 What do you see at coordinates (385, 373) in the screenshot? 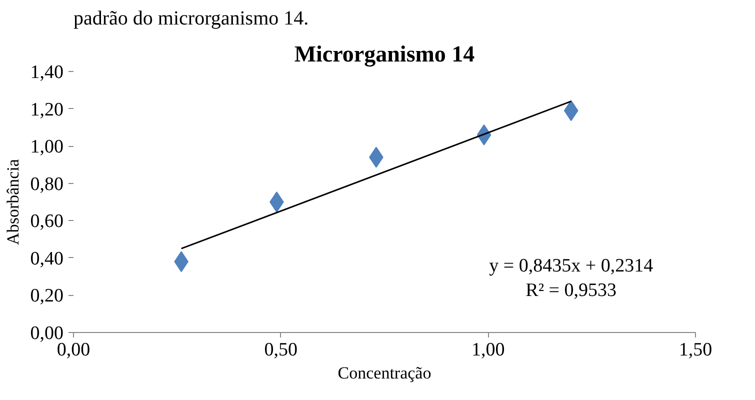
I see `x-axis-title: Concentração` at bounding box center [385, 373].